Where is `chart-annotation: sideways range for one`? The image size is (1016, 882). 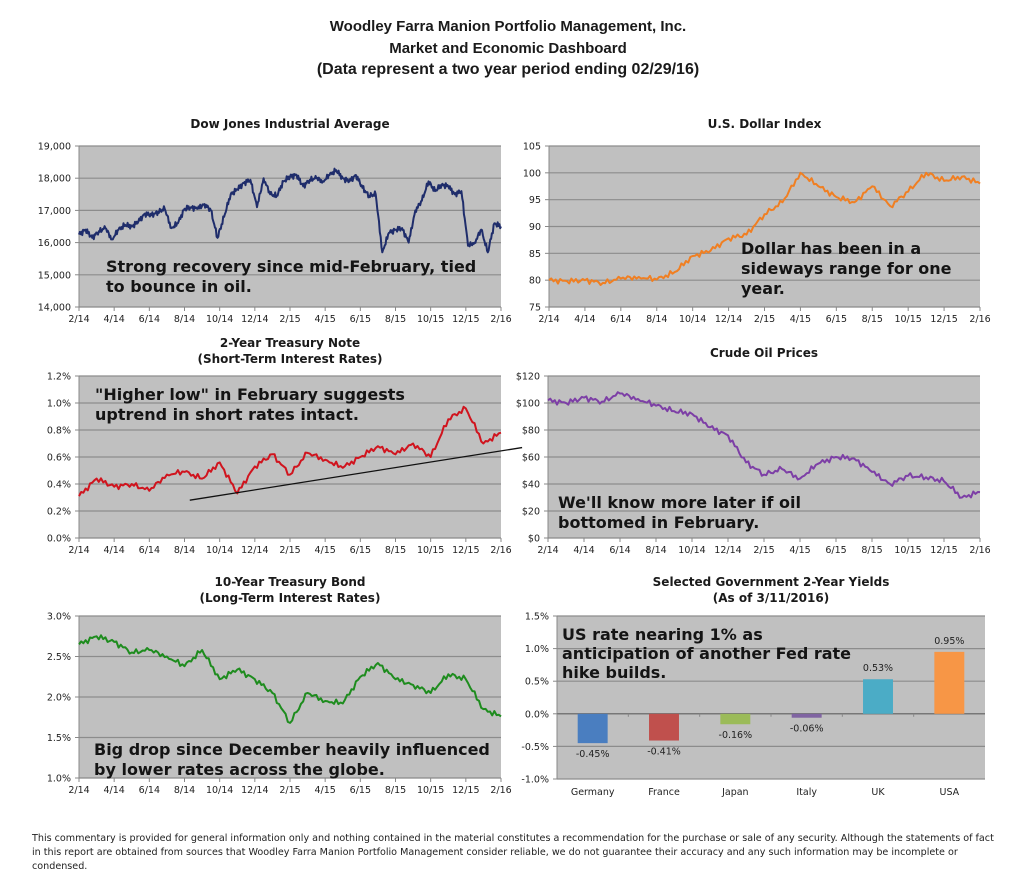 chart-annotation: sideways range for one is located at coordinates (846, 268).